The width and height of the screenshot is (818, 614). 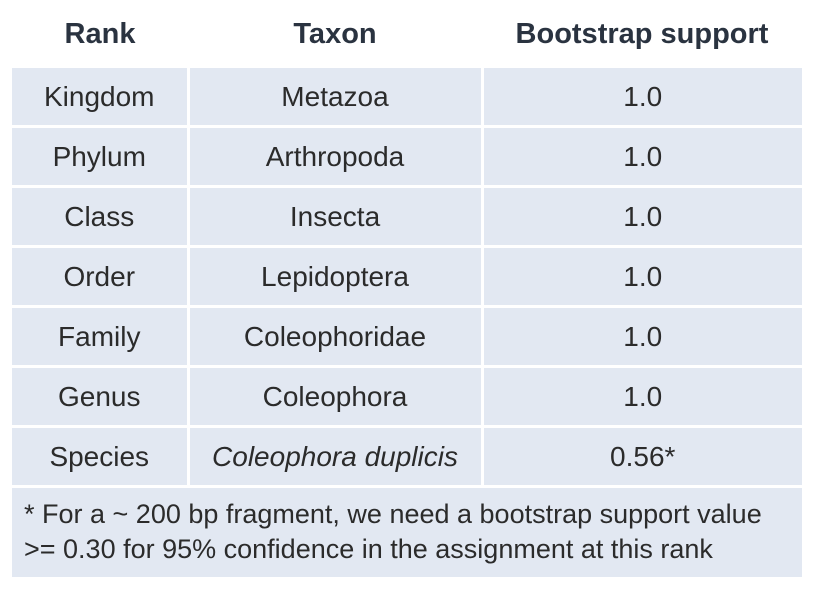 I want to click on cell-rank: Order, so click(x=100, y=276).